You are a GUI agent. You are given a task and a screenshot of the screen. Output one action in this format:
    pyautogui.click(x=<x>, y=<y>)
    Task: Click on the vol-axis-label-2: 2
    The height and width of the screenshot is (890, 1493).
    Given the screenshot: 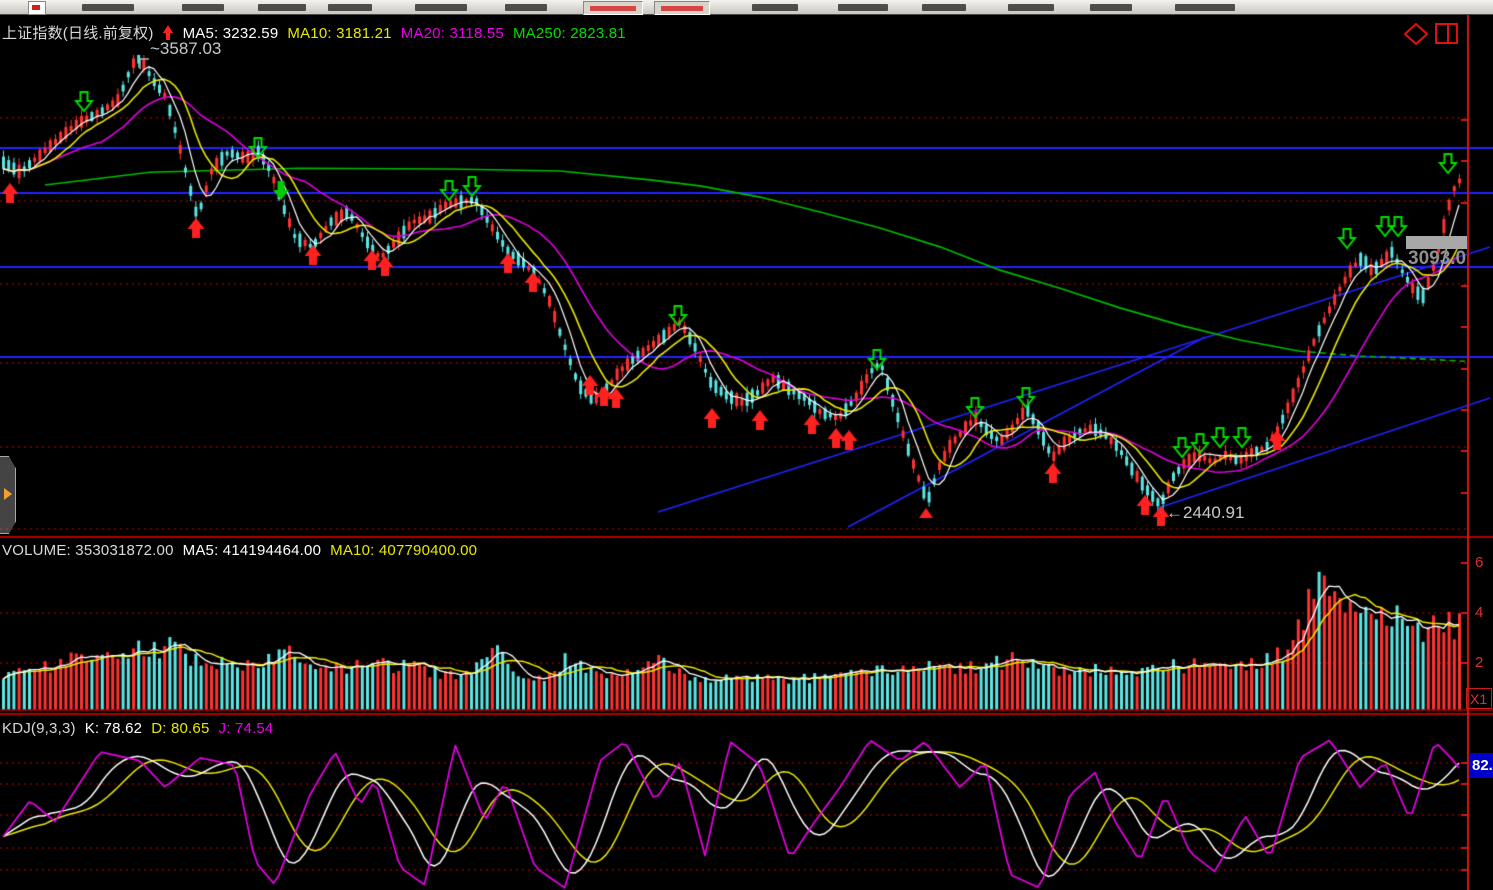 What is the action you would take?
    pyautogui.click(x=1479, y=662)
    